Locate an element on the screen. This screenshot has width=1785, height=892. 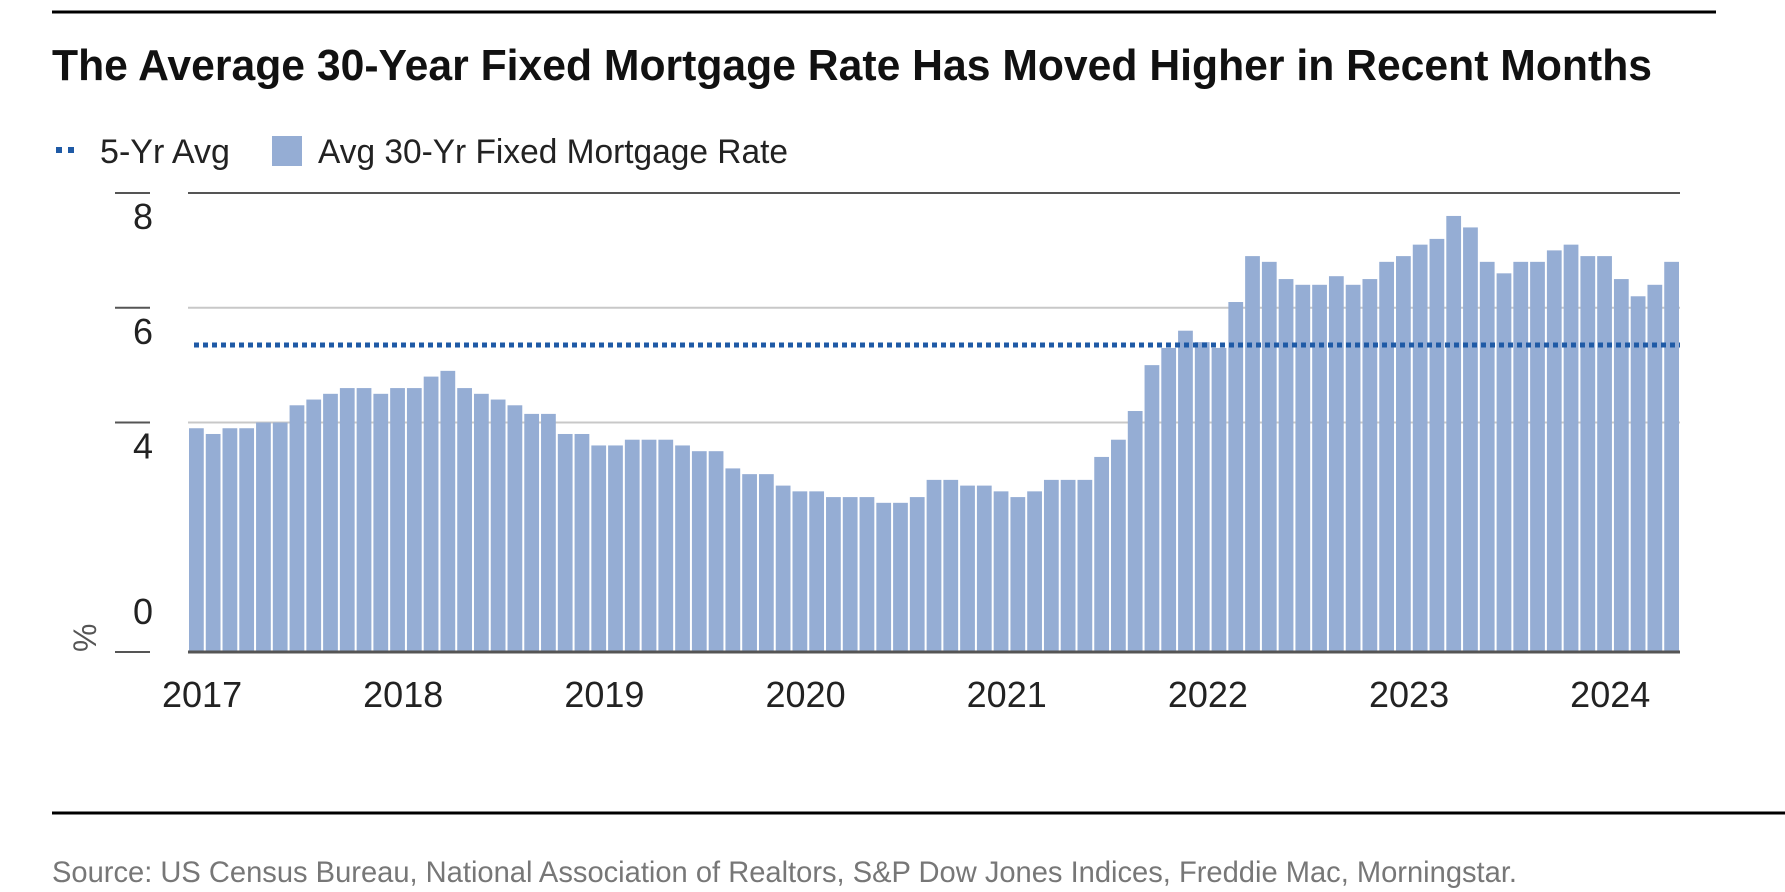
legend-bar-swatch is located at coordinates (287, 151).